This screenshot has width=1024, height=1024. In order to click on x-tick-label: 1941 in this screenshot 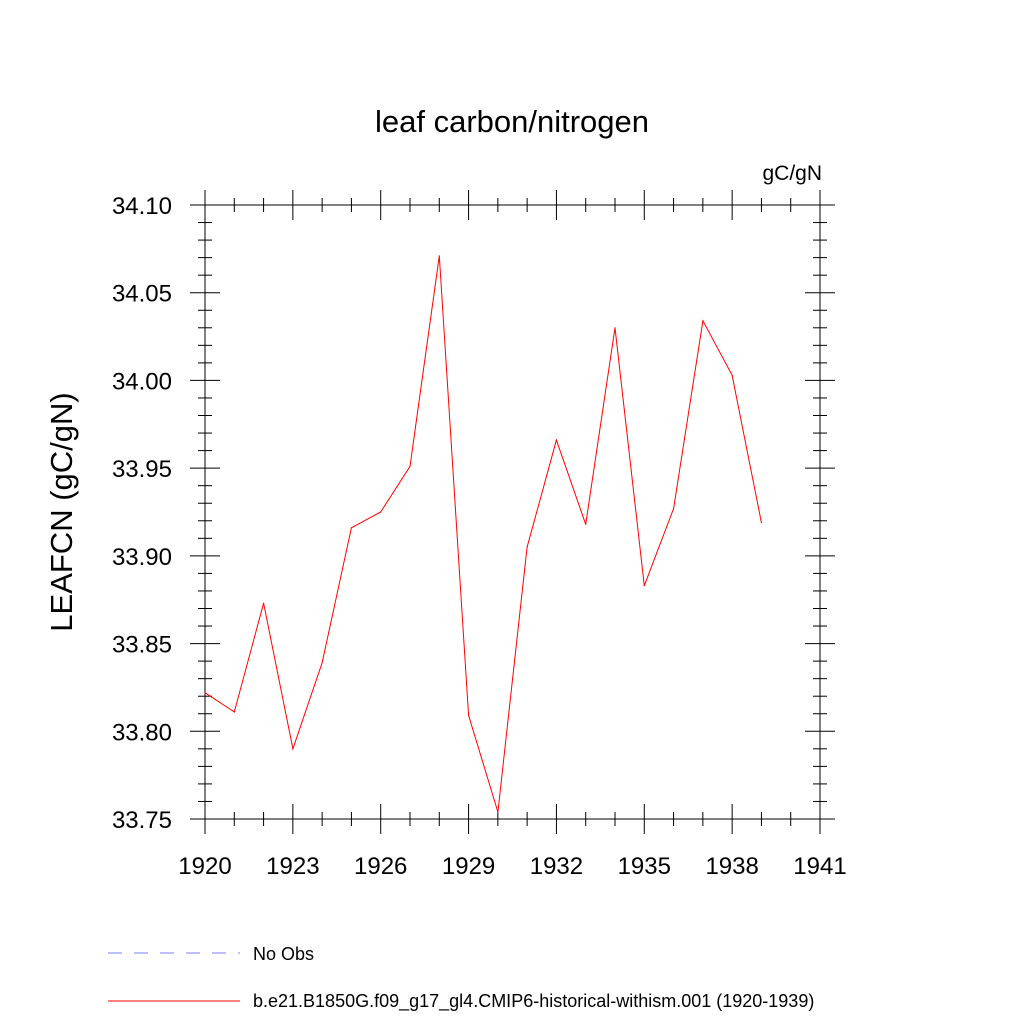, I will do `click(819, 866)`.